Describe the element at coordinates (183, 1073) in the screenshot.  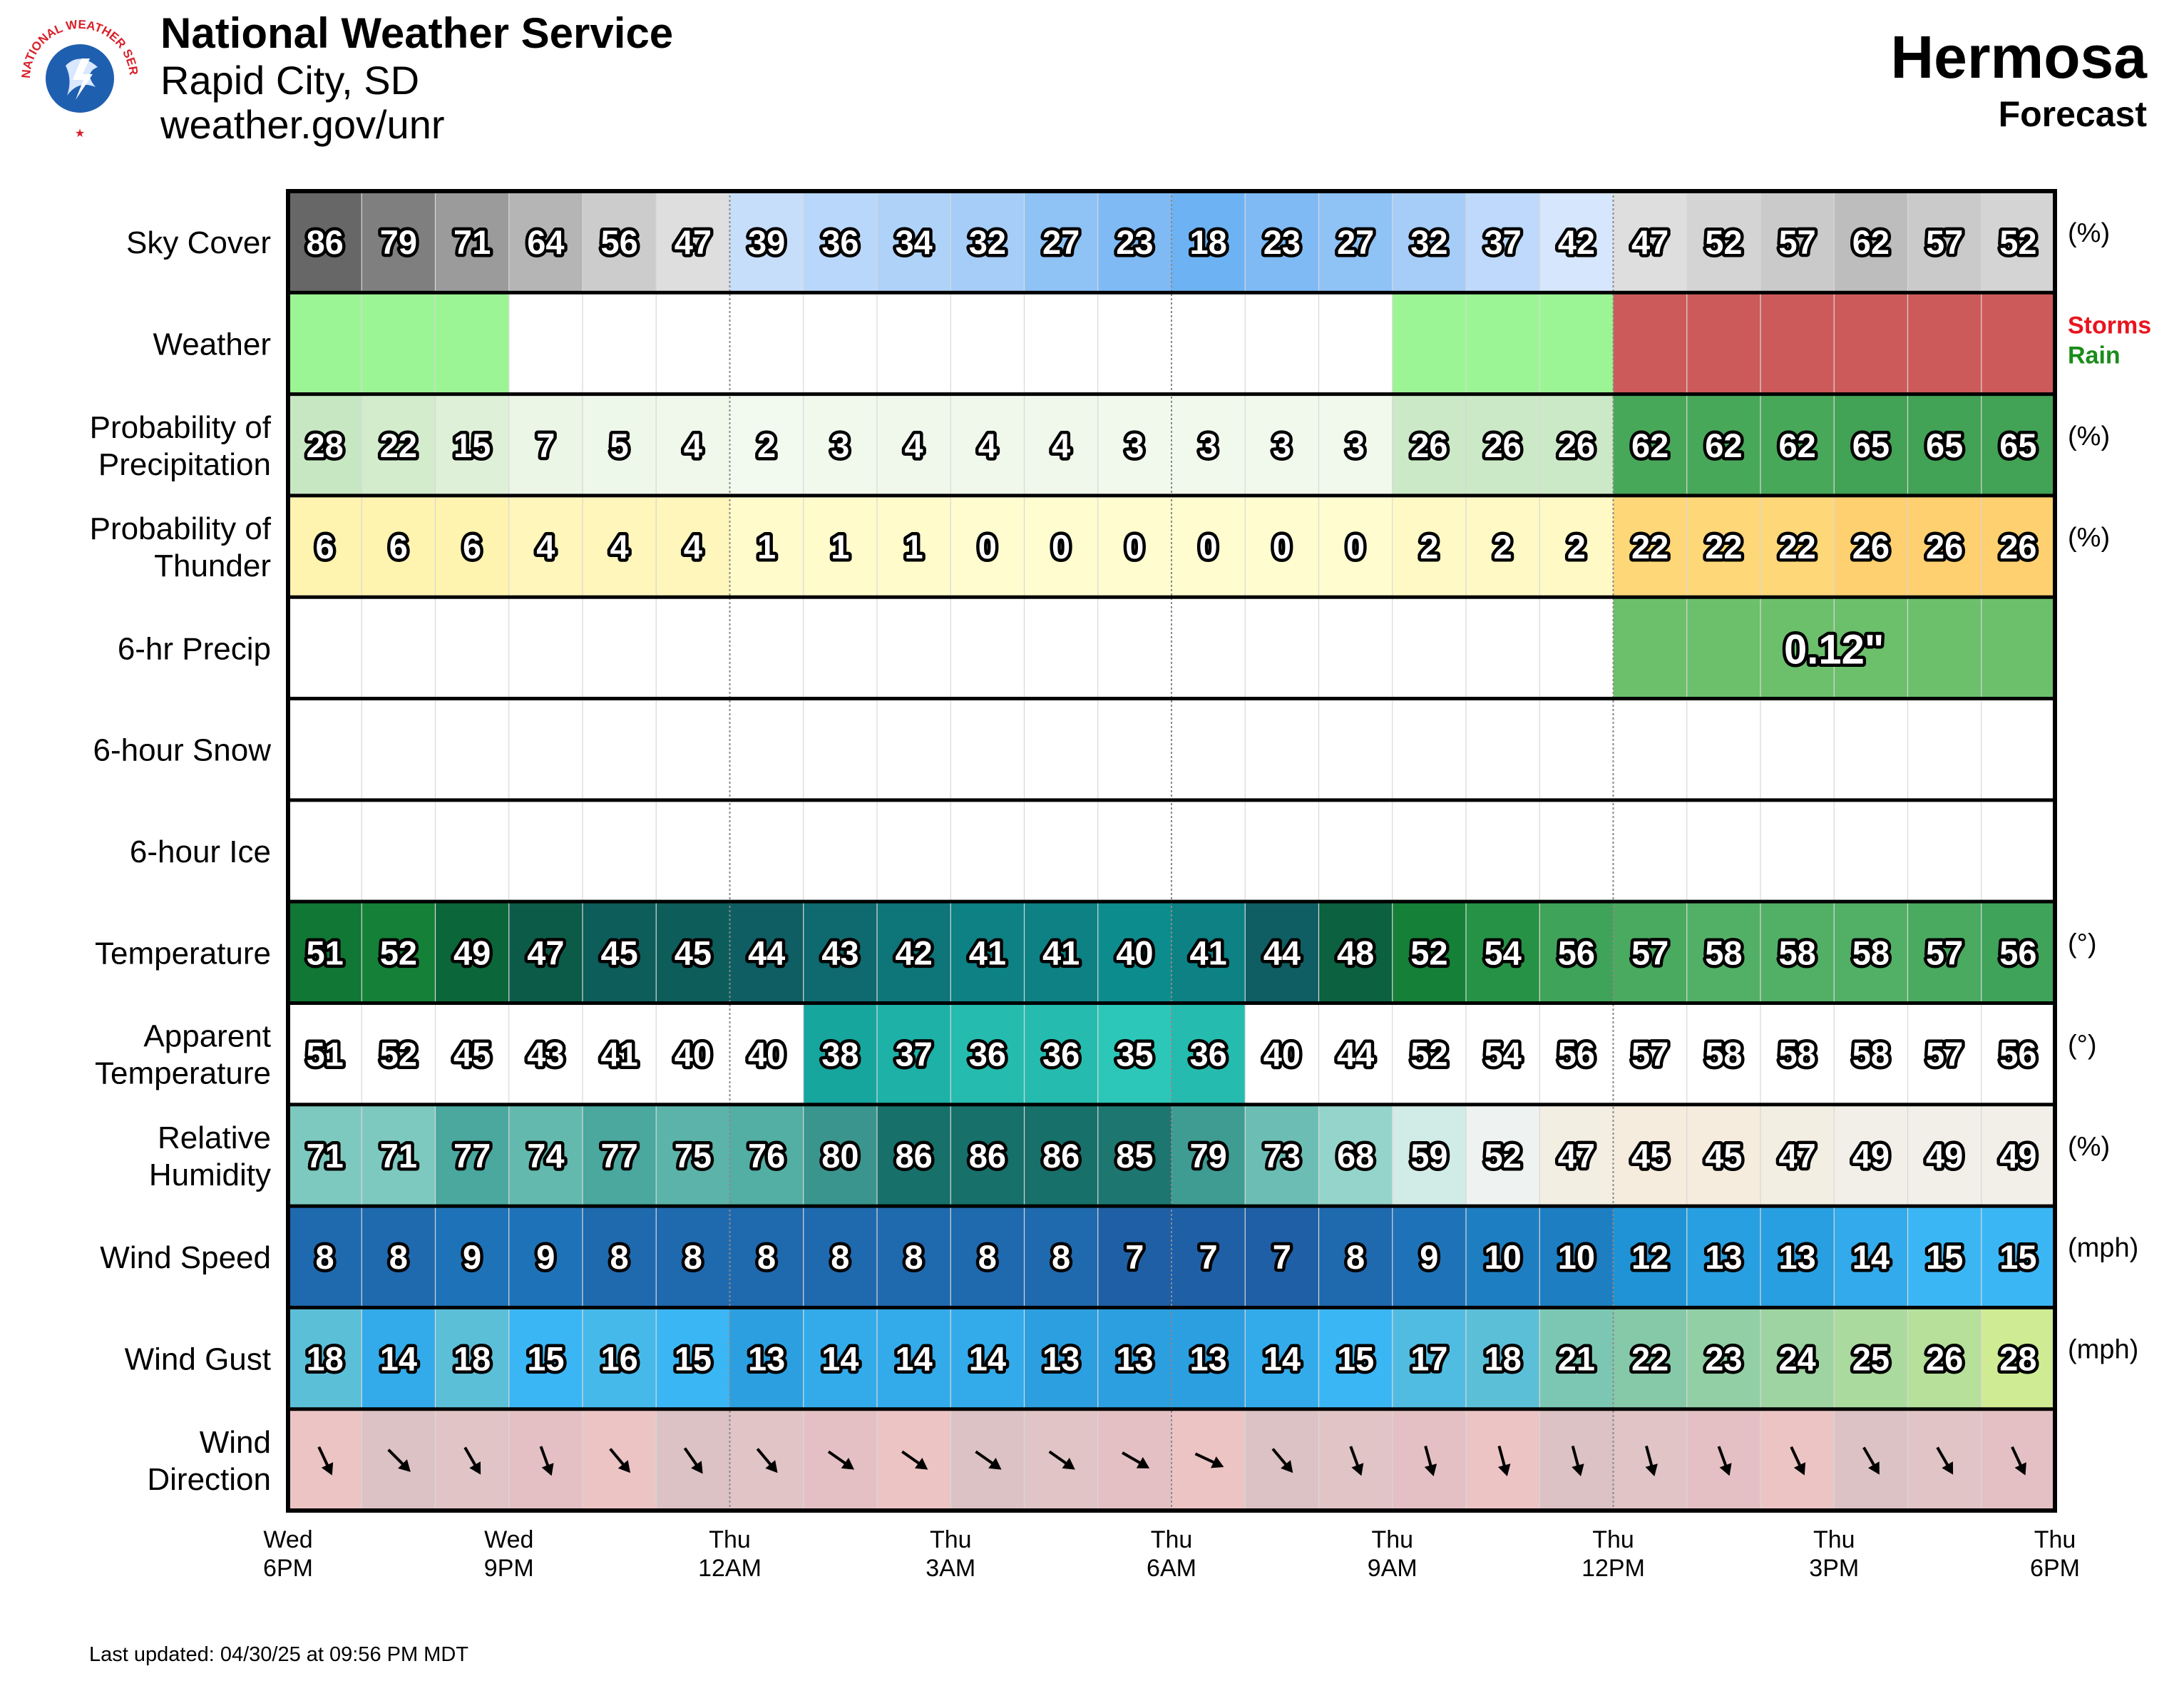
I see `row-label: Temperature` at that location.